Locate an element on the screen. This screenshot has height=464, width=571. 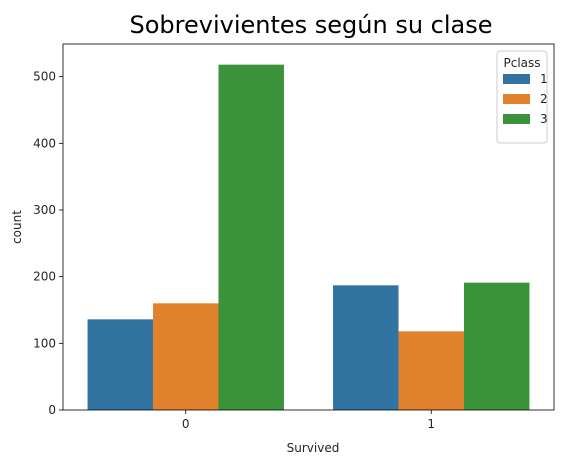
y-tick-label: 100 is located at coordinates (44, 343).